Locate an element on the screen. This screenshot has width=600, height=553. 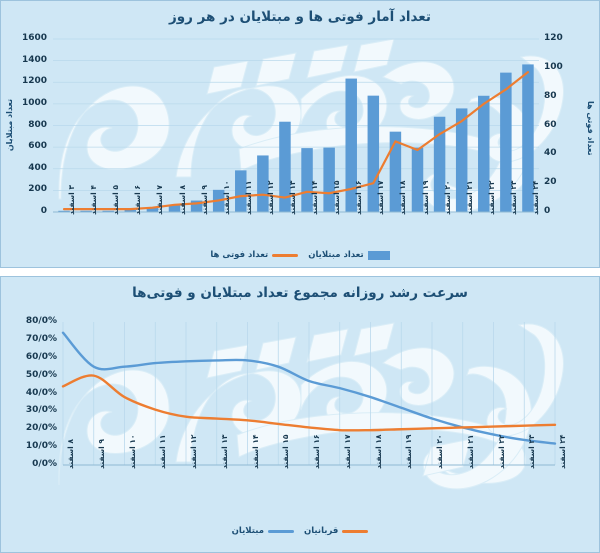
chart2-xtick: ۱۷ اسفند is located at coordinates (347, 451).